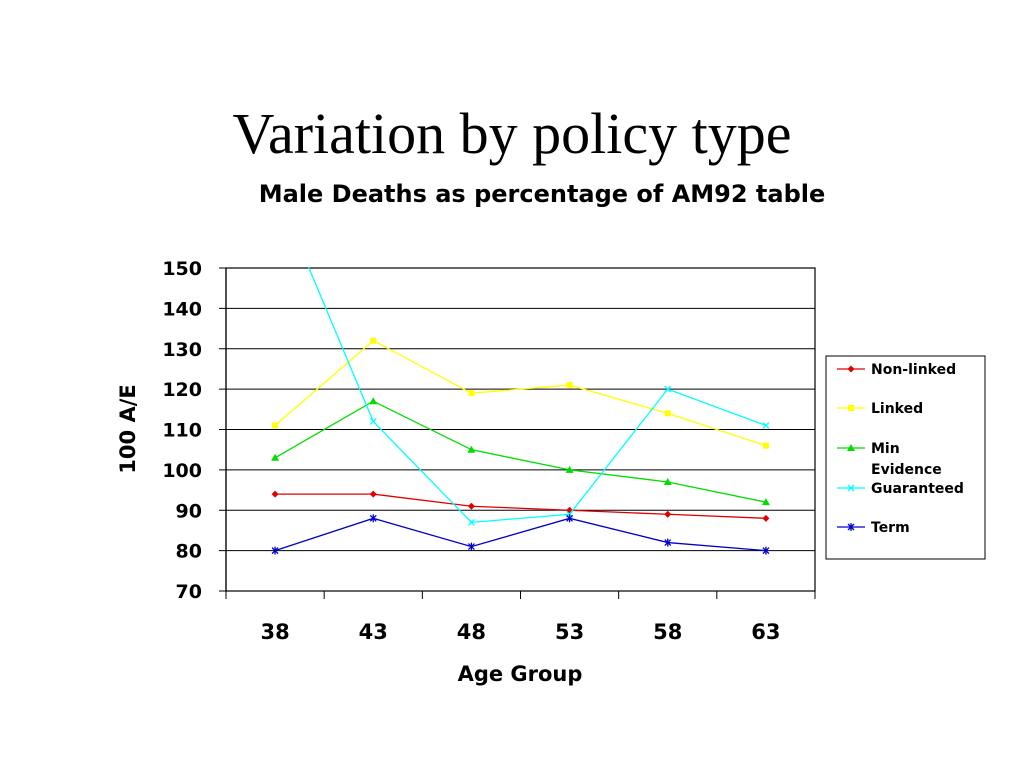 The image size is (1024, 768). I want to click on y-tick-label: 100, so click(182, 471).